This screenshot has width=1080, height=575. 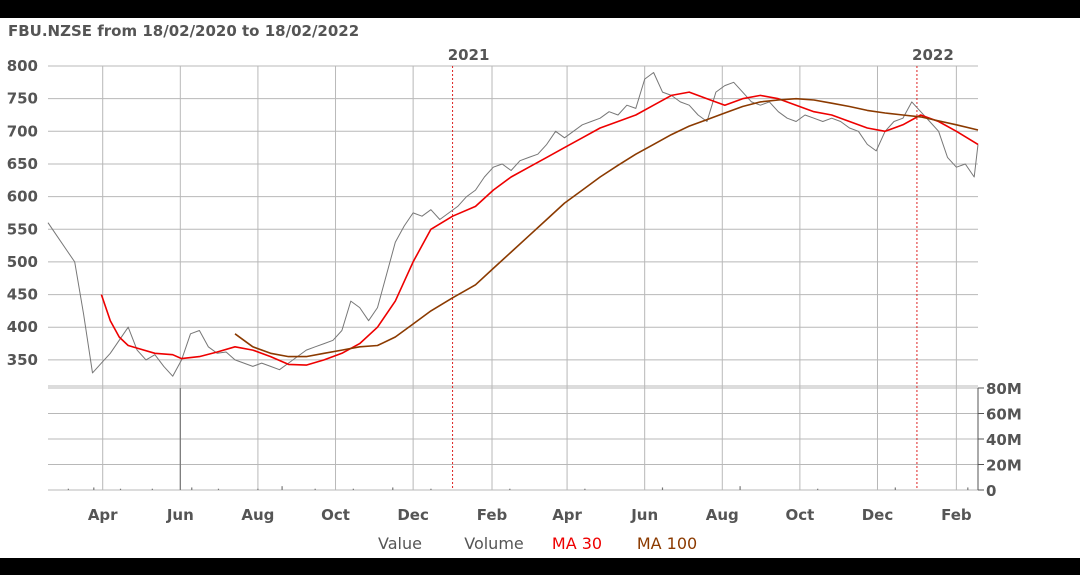 I want to click on volume-tick-label: 40M, so click(x=1004, y=440).